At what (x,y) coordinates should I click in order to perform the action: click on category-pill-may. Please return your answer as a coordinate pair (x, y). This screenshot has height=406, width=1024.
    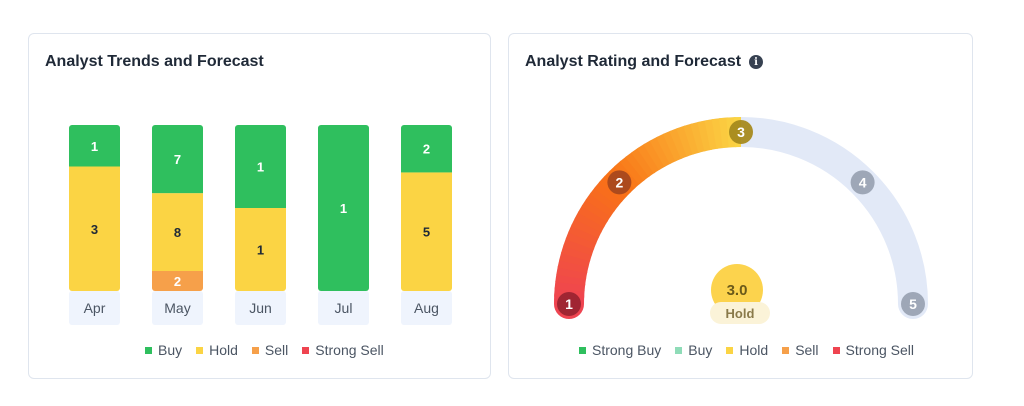
    Looking at the image, I should click on (177, 308).